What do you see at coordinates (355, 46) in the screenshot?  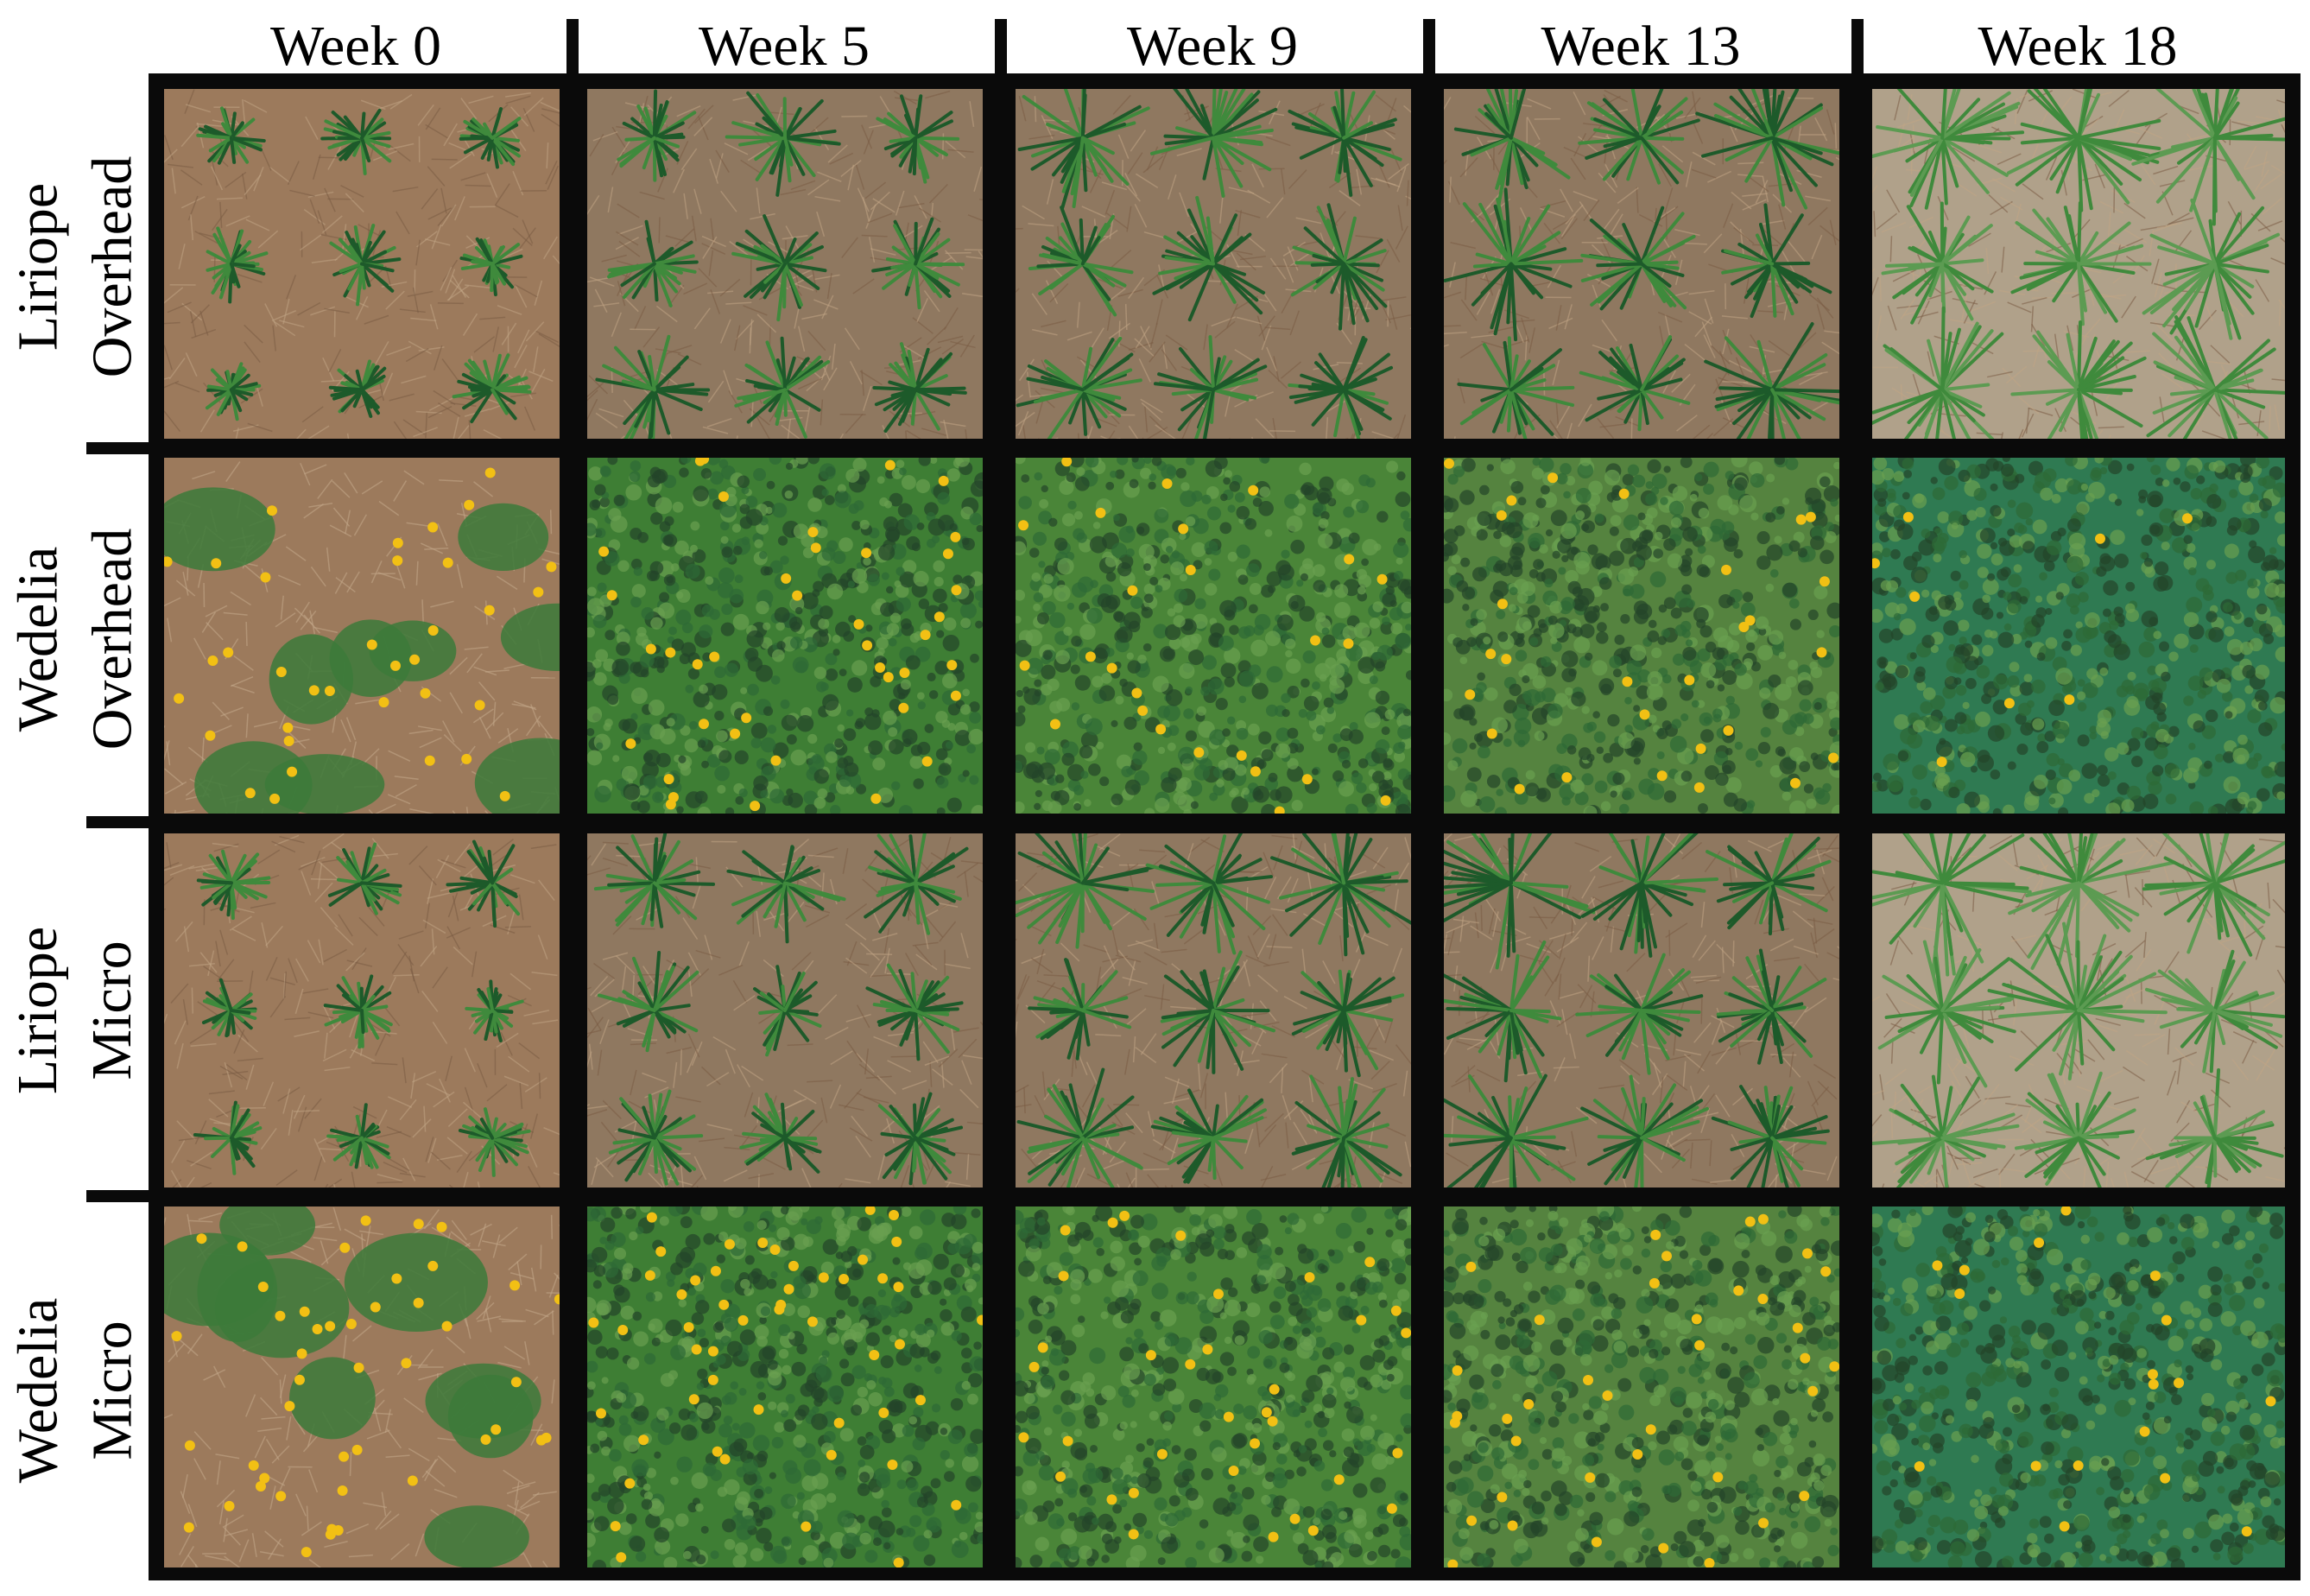 I see `column-header-week-0: Week 0` at bounding box center [355, 46].